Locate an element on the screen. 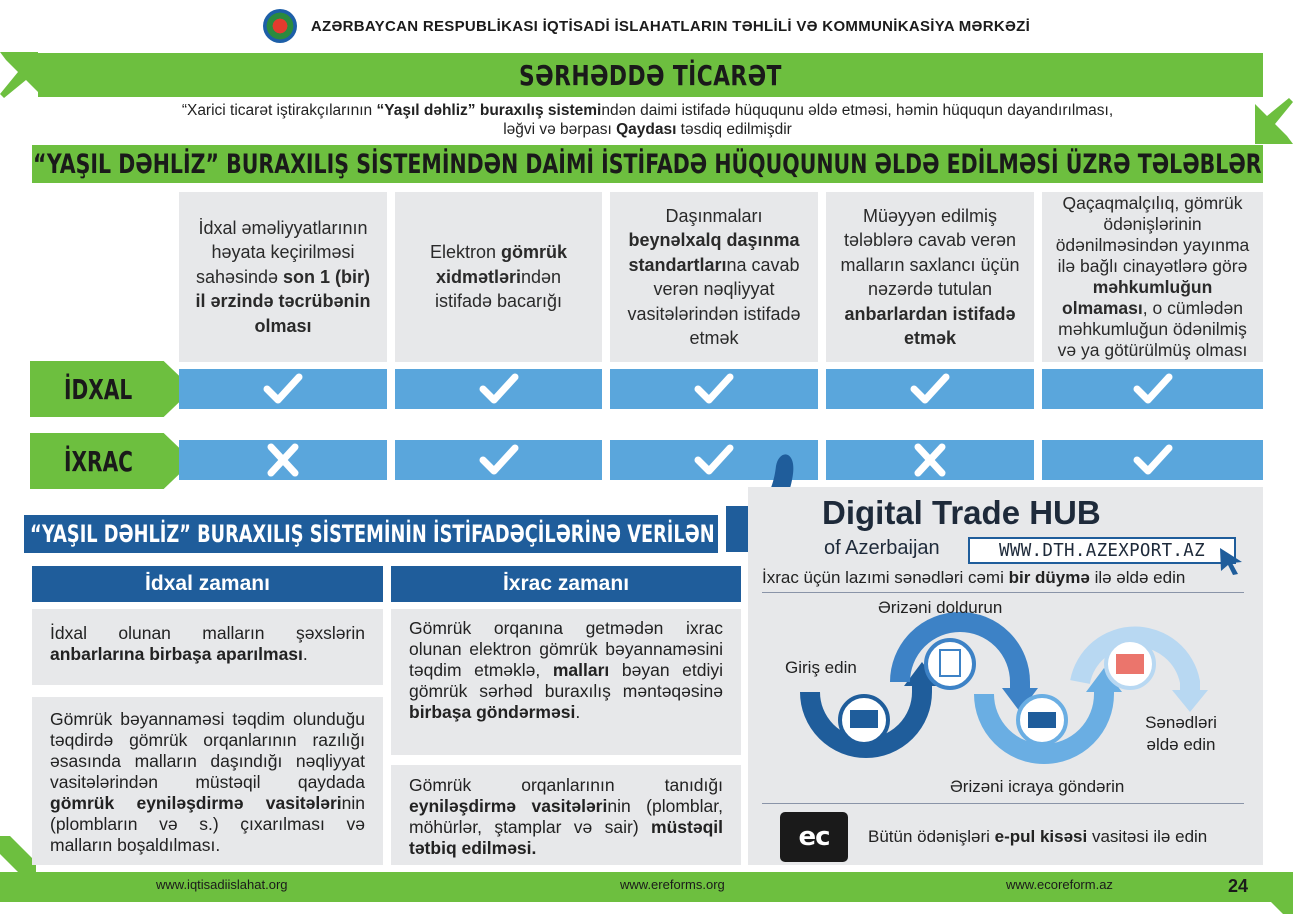 The image size is (1293, 914). export-column-label: İxrac zamanı is located at coordinates (566, 583).